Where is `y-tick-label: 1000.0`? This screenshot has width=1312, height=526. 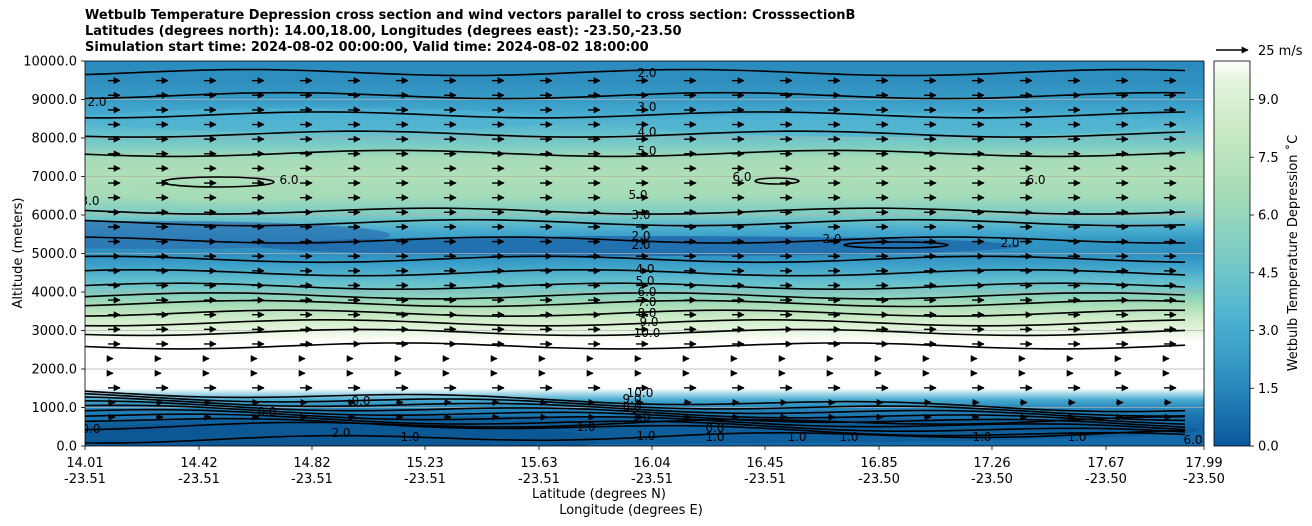
y-tick-label: 1000.0 is located at coordinates (55, 408).